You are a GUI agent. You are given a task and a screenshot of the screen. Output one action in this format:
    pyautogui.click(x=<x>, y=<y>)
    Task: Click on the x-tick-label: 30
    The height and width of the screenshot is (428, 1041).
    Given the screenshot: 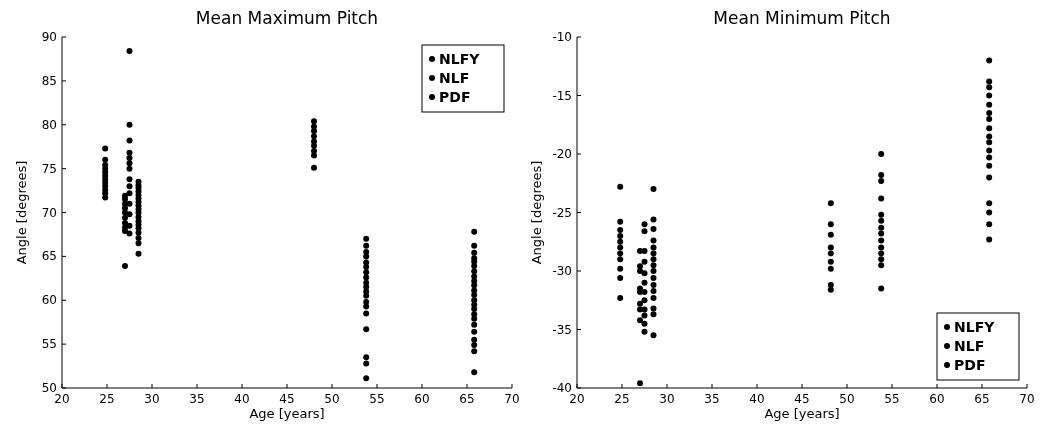 What is the action you would take?
    pyautogui.click(x=152, y=399)
    